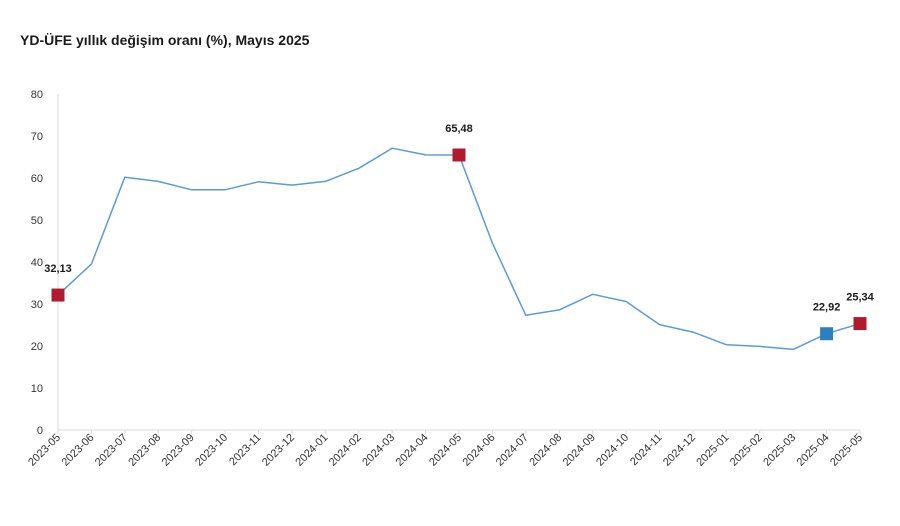  I want to click on x-tick-label: 2025-02, so click(746, 450).